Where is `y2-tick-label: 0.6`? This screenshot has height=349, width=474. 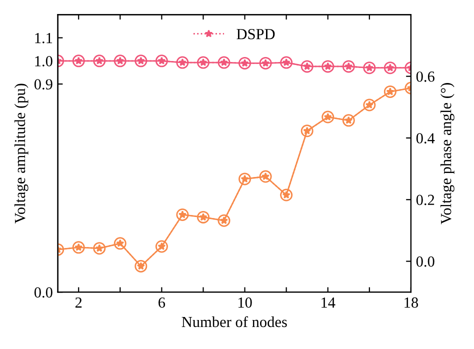
y2-tick-label: 0.6 is located at coordinates (425, 76).